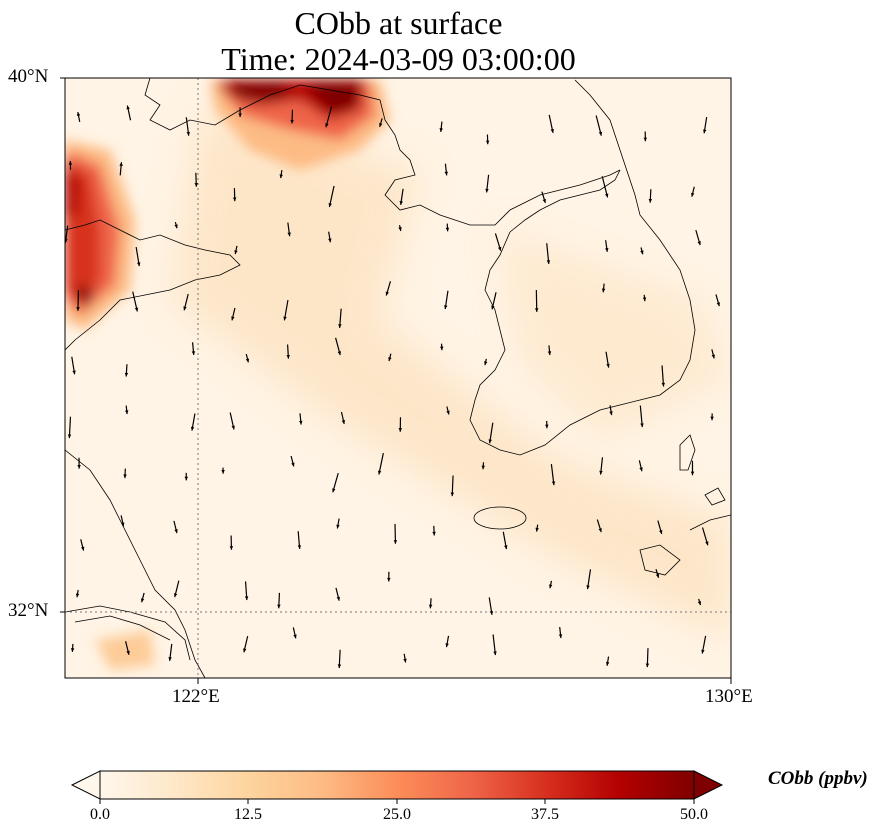 This screenshot has height=836, width=887. What do you see at coordinates (248, 814) in the screenshot?
I see `colorbar-tick: 12.5` at bounding box center [248, 814].